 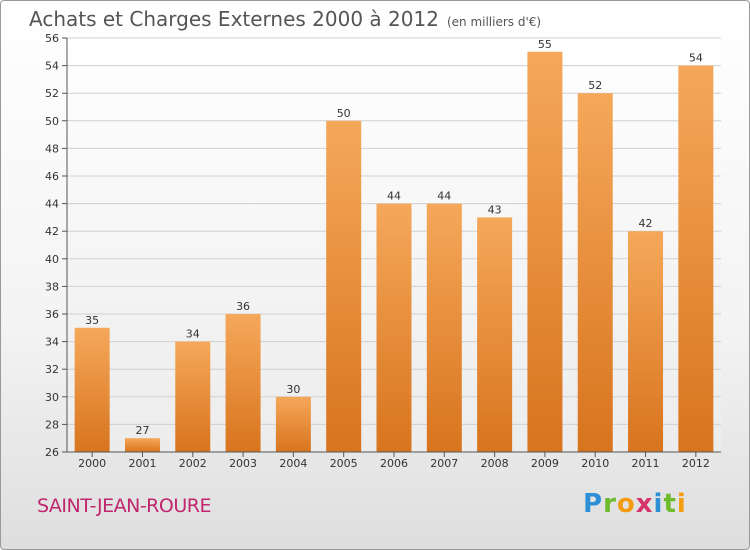 What do you see at coordinates (52, 369) in the screenshot?
I see `y-tick-label: 32` at bounding box center [52, 369].